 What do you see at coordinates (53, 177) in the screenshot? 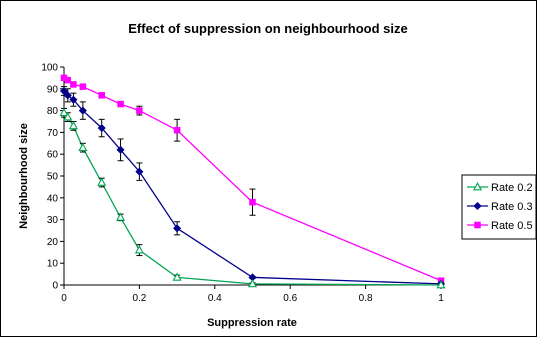
I see `y-tick-label: 50` at bounding box center [53, 177].